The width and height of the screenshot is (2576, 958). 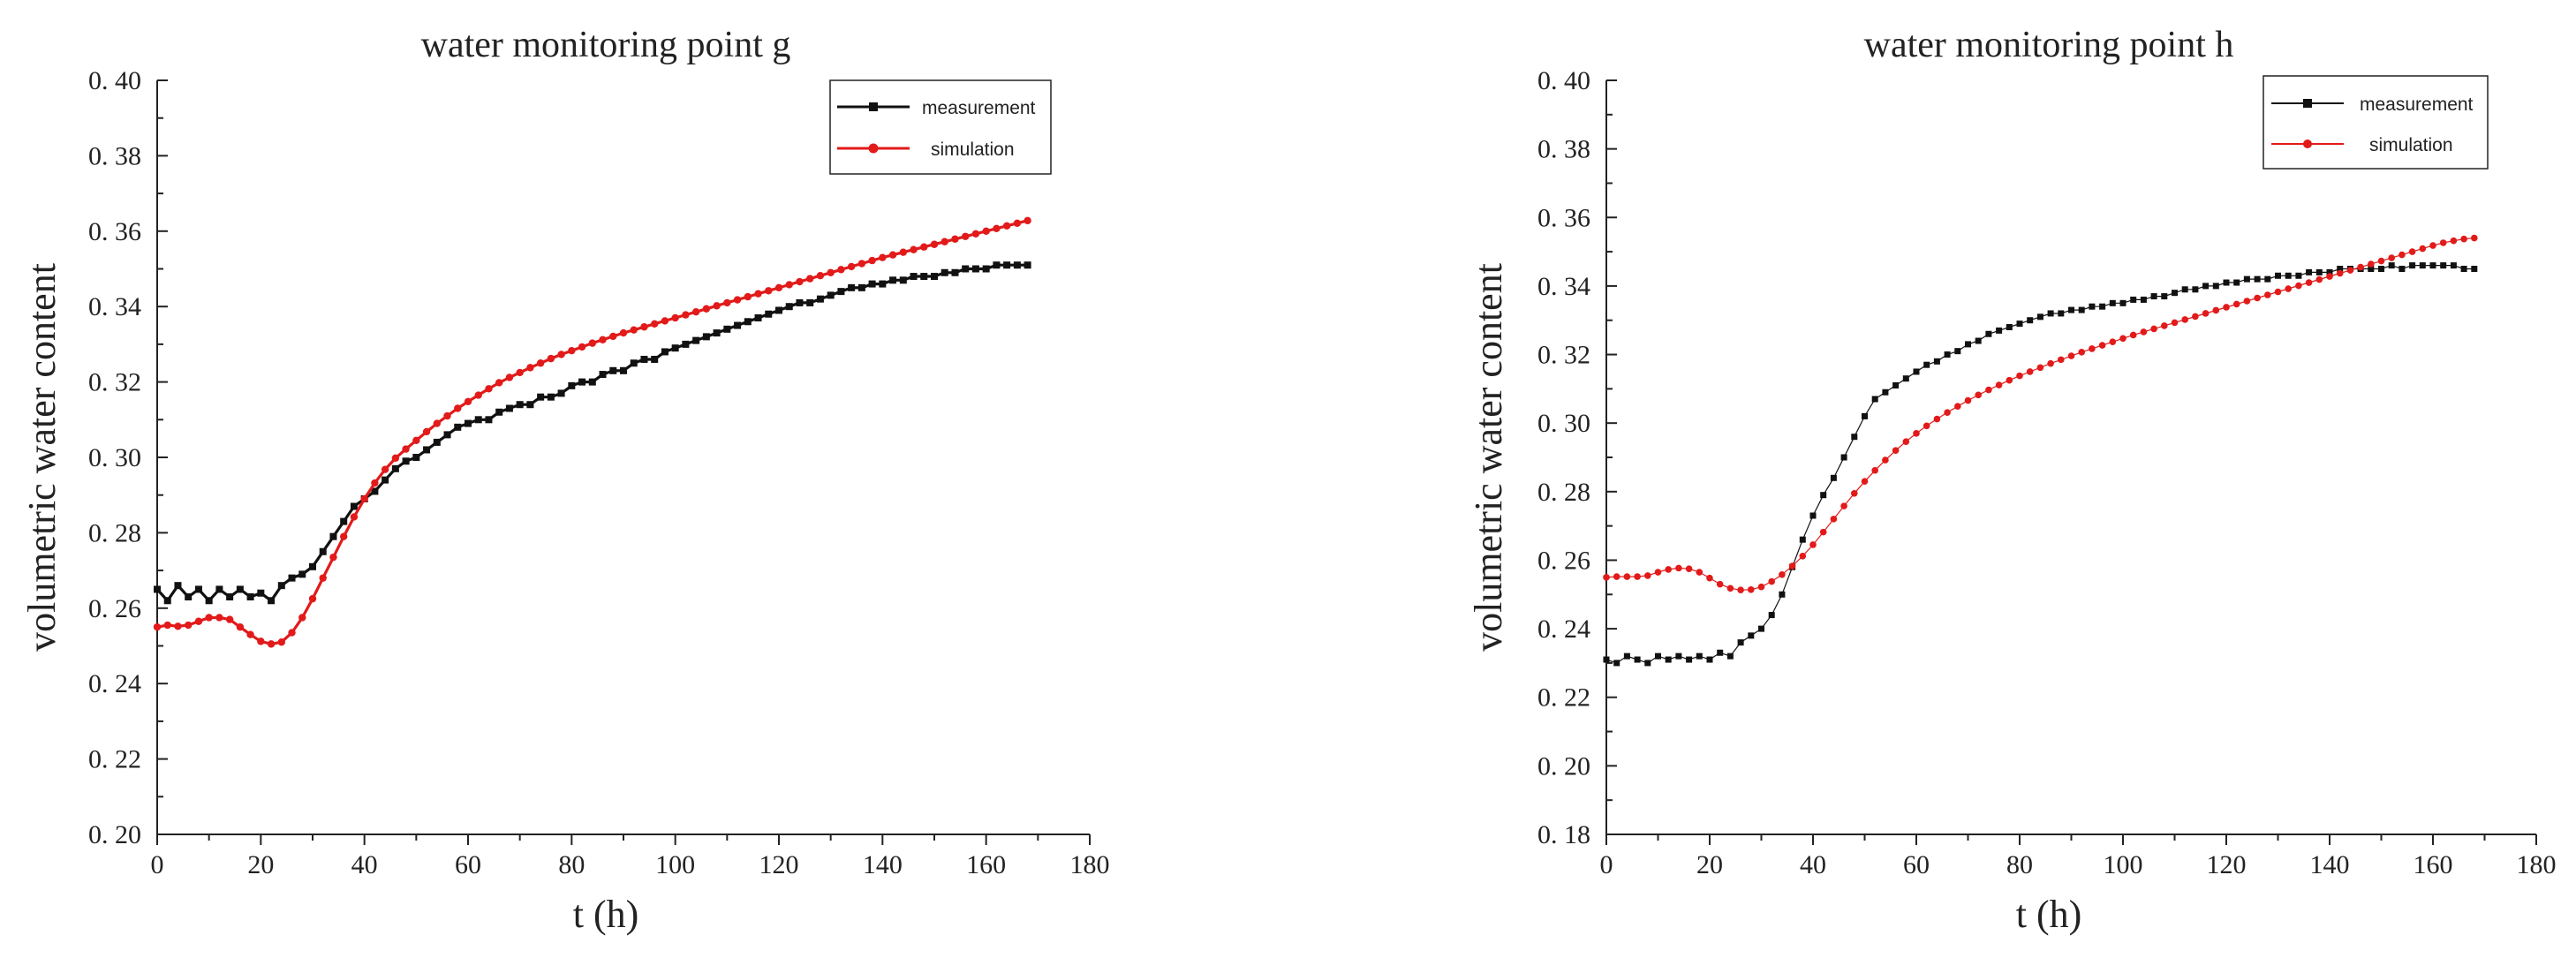 What do you see at coordinates (941, 127) in the screenshot?
I see `legend-box` at bounding box center [941, 127].